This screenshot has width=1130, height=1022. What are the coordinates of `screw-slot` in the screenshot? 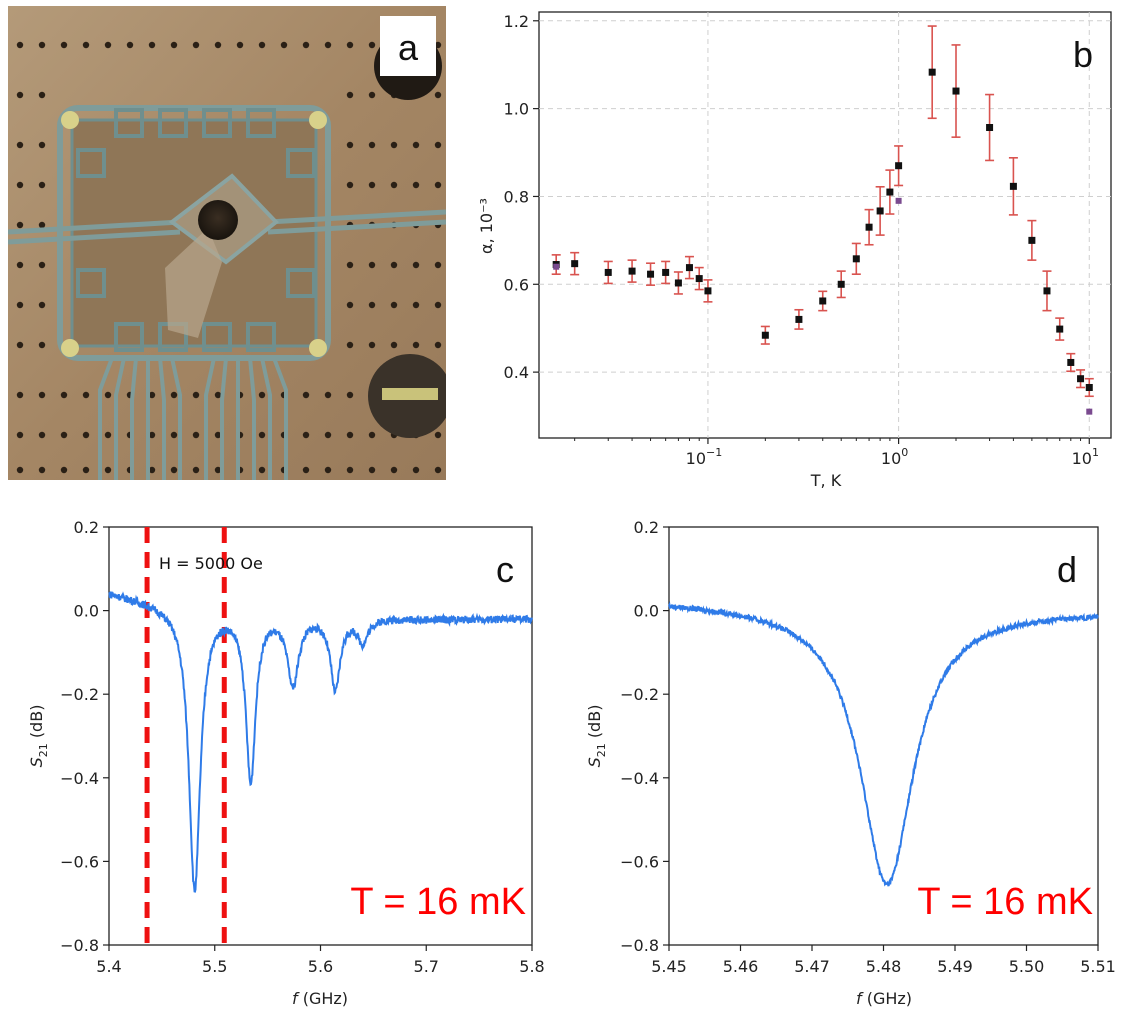 It's located at (410, 394).